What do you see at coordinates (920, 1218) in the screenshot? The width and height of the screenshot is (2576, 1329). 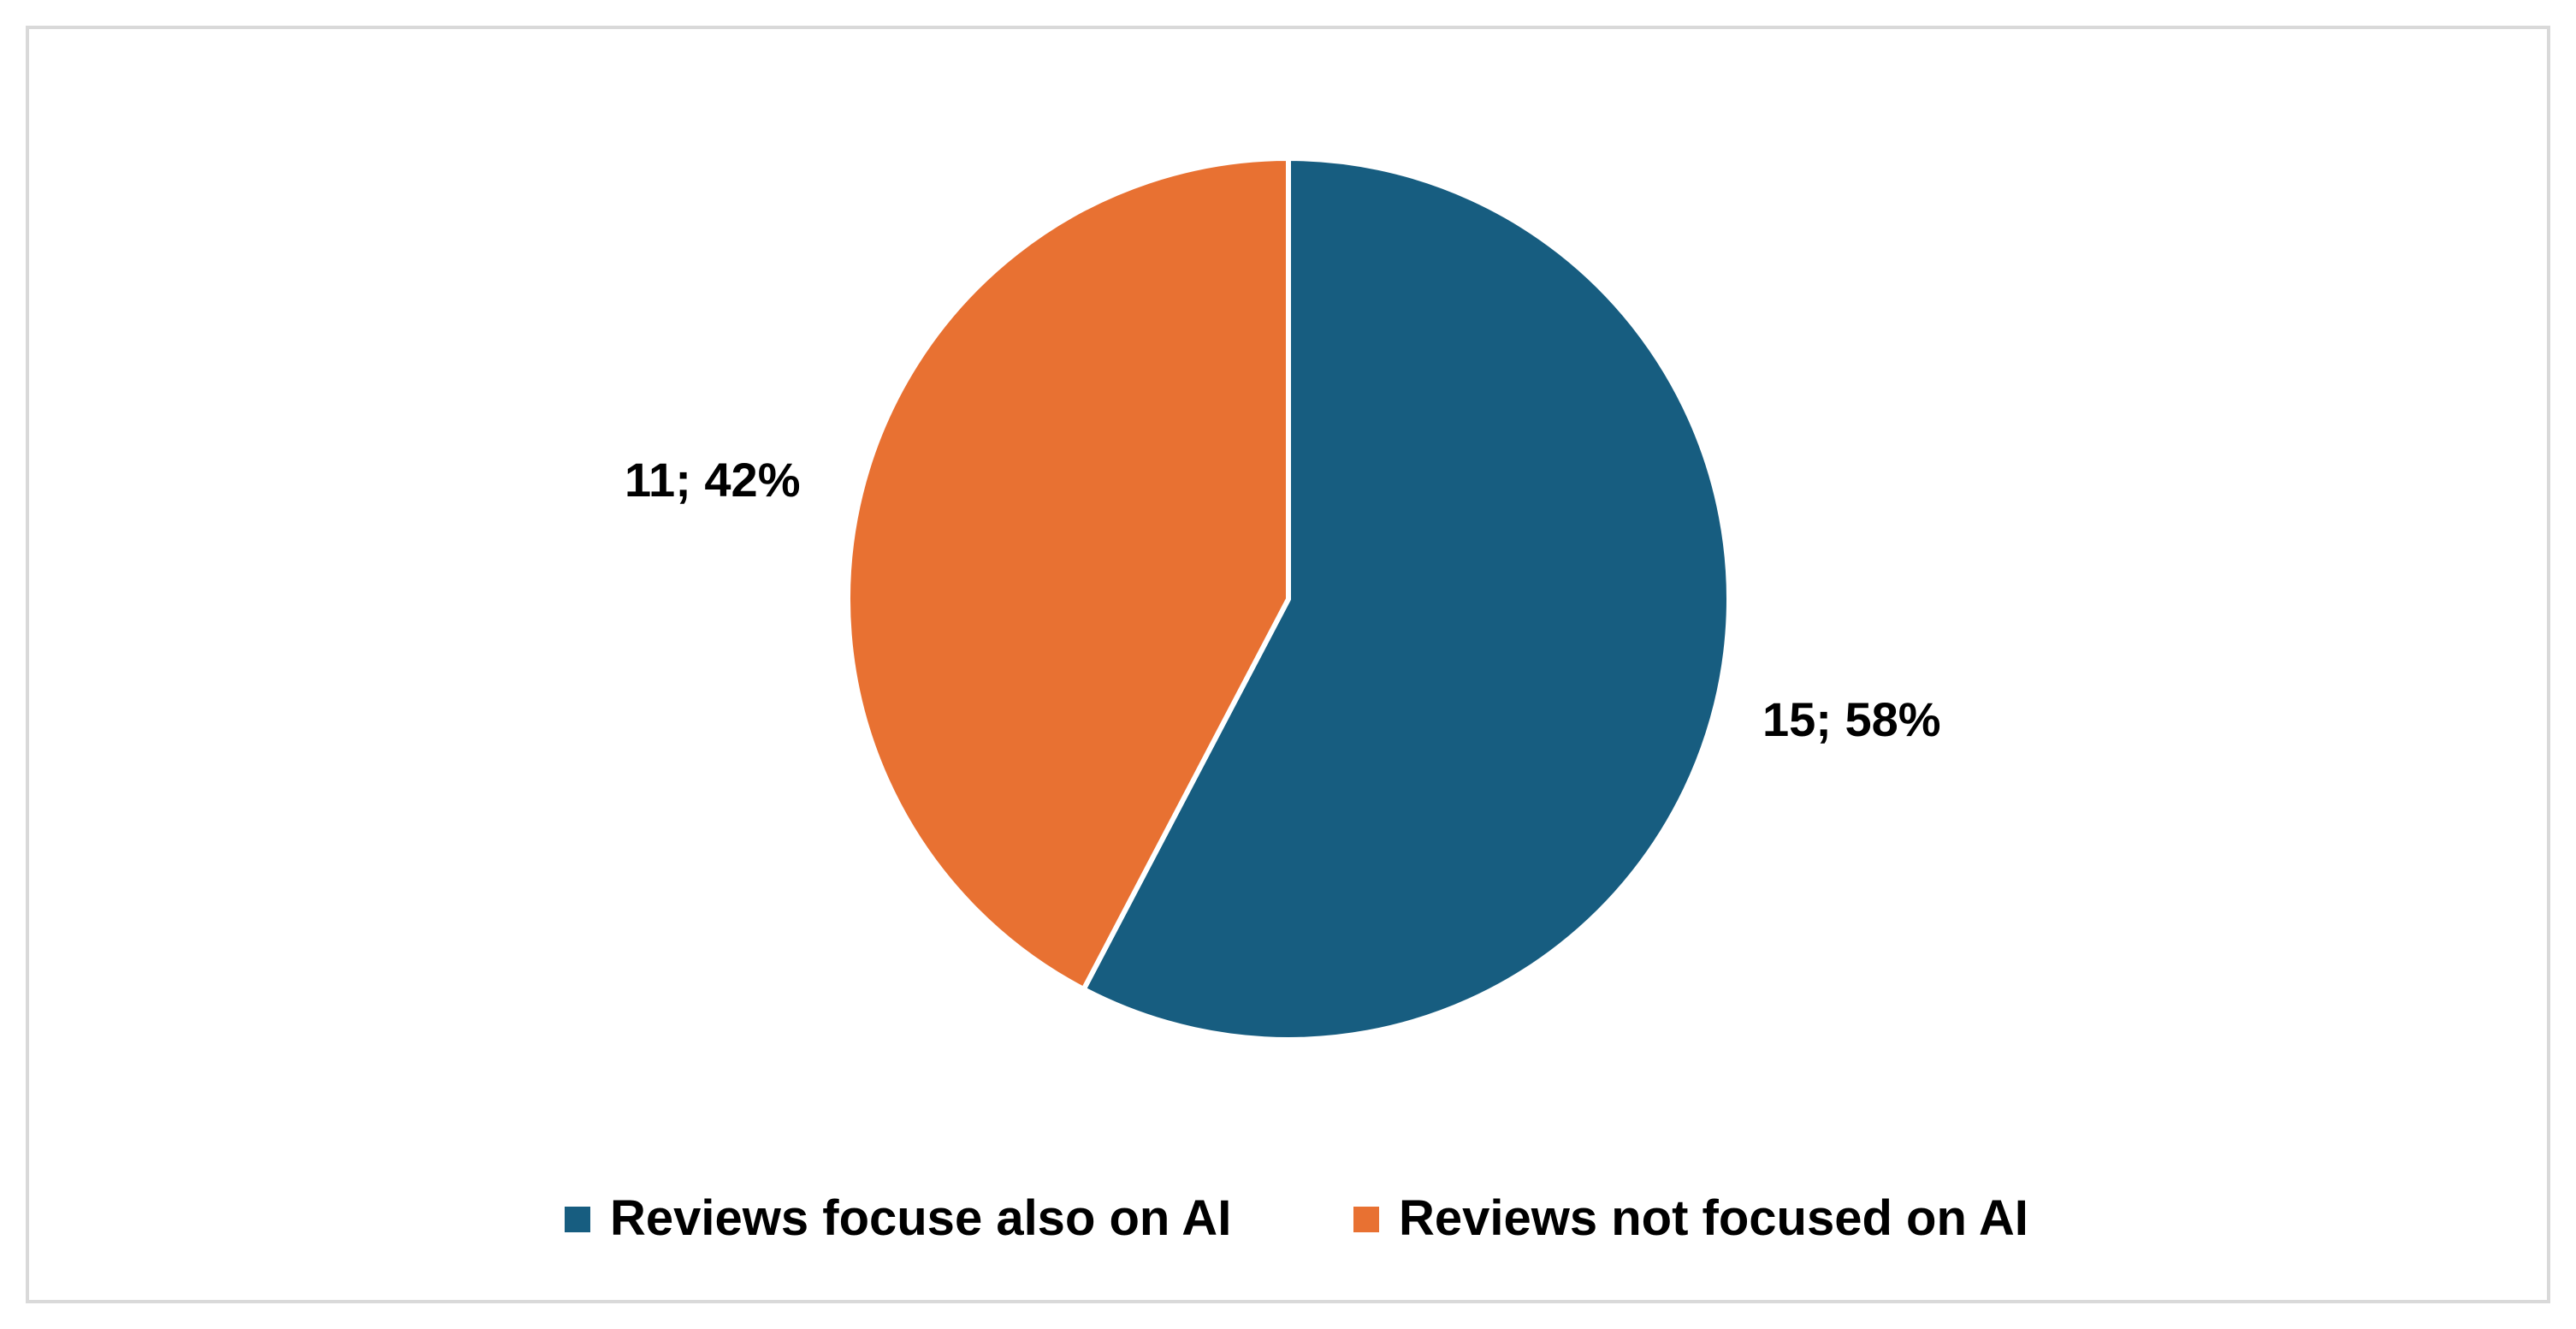 I see `legend-label-reviews-focuse-also-on-ai: Reviews focuse also on AI` at bounding box center [920, 1218].